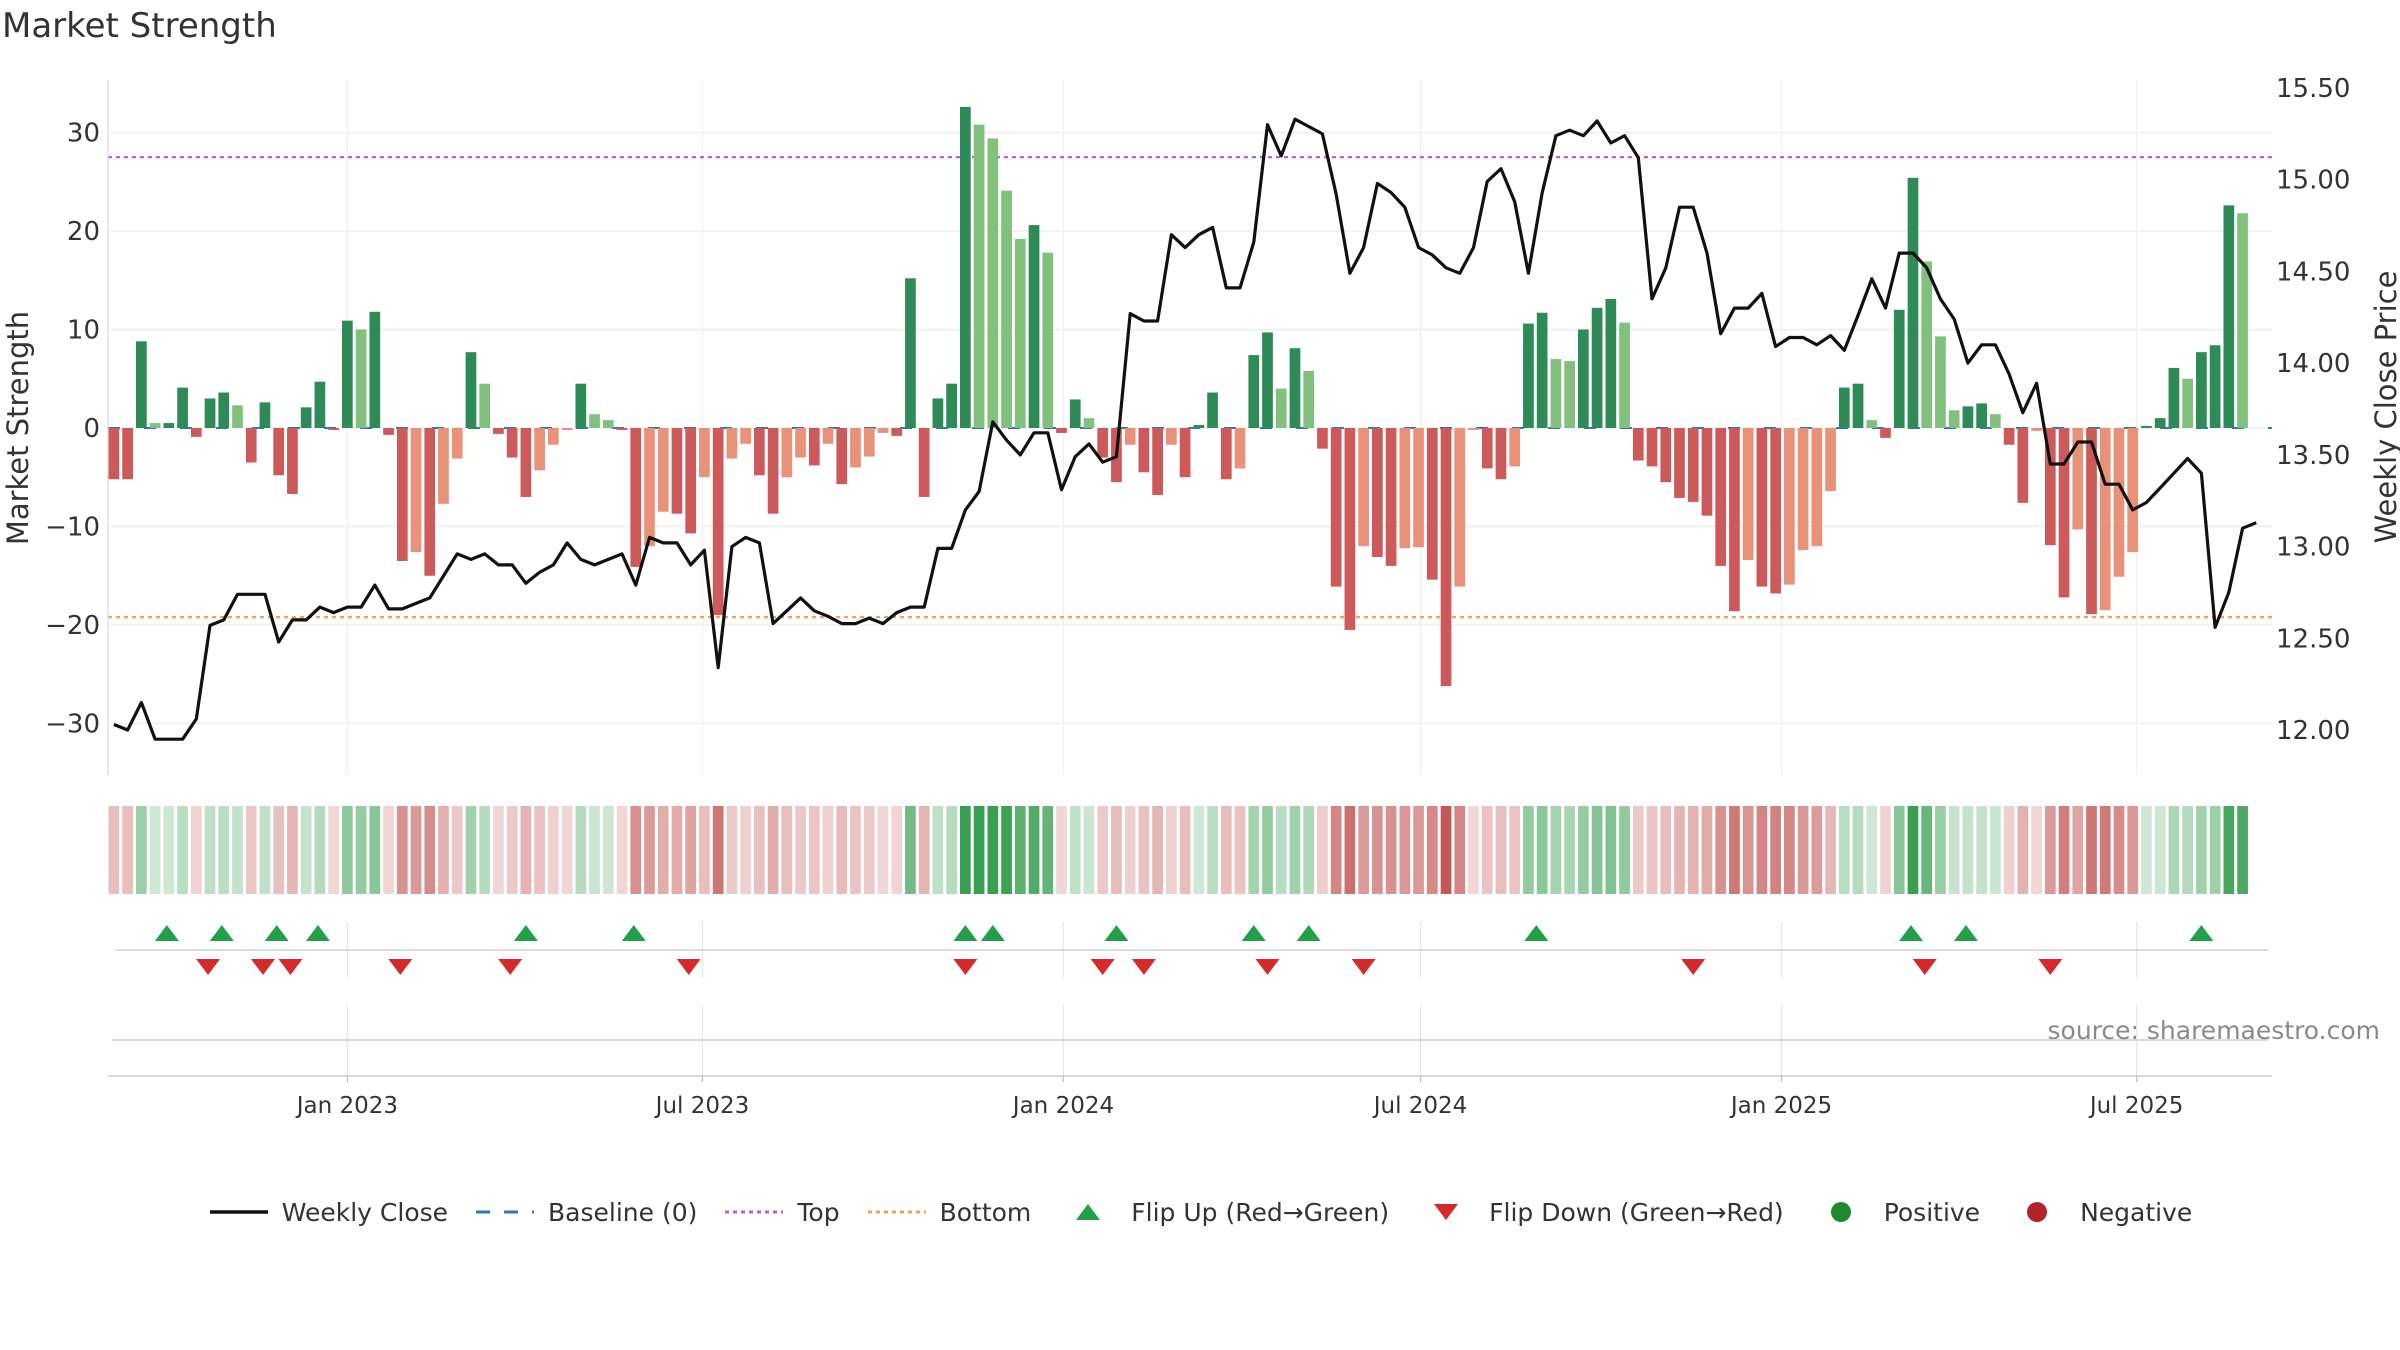 The image size is (2400, 1350). I want to click on x-tick-label: Jul 2025, so click(2136, 1106).